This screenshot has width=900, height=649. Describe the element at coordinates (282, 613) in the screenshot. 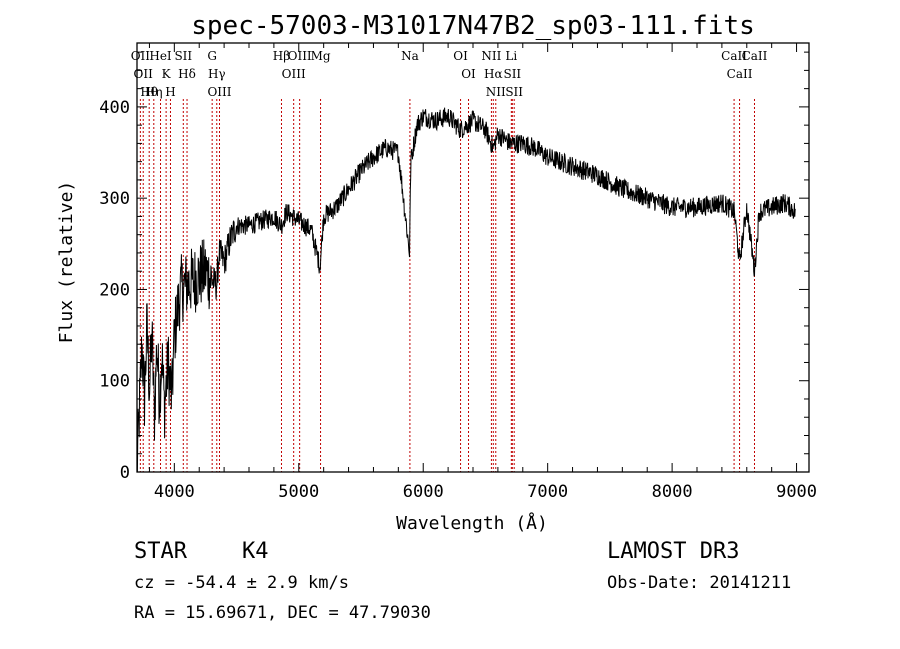

I see `coordinates: RA = 15.69671, DEC = 47.79030` at that location.